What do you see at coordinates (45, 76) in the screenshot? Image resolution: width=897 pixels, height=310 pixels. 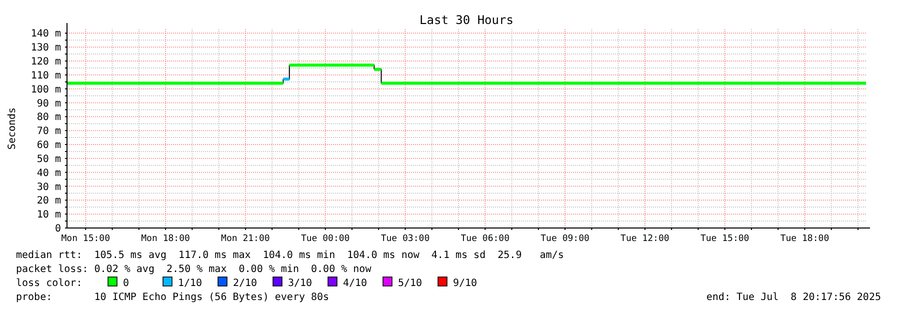 I see `y-tick-label: 110 m` at bounding box center [45, 76].